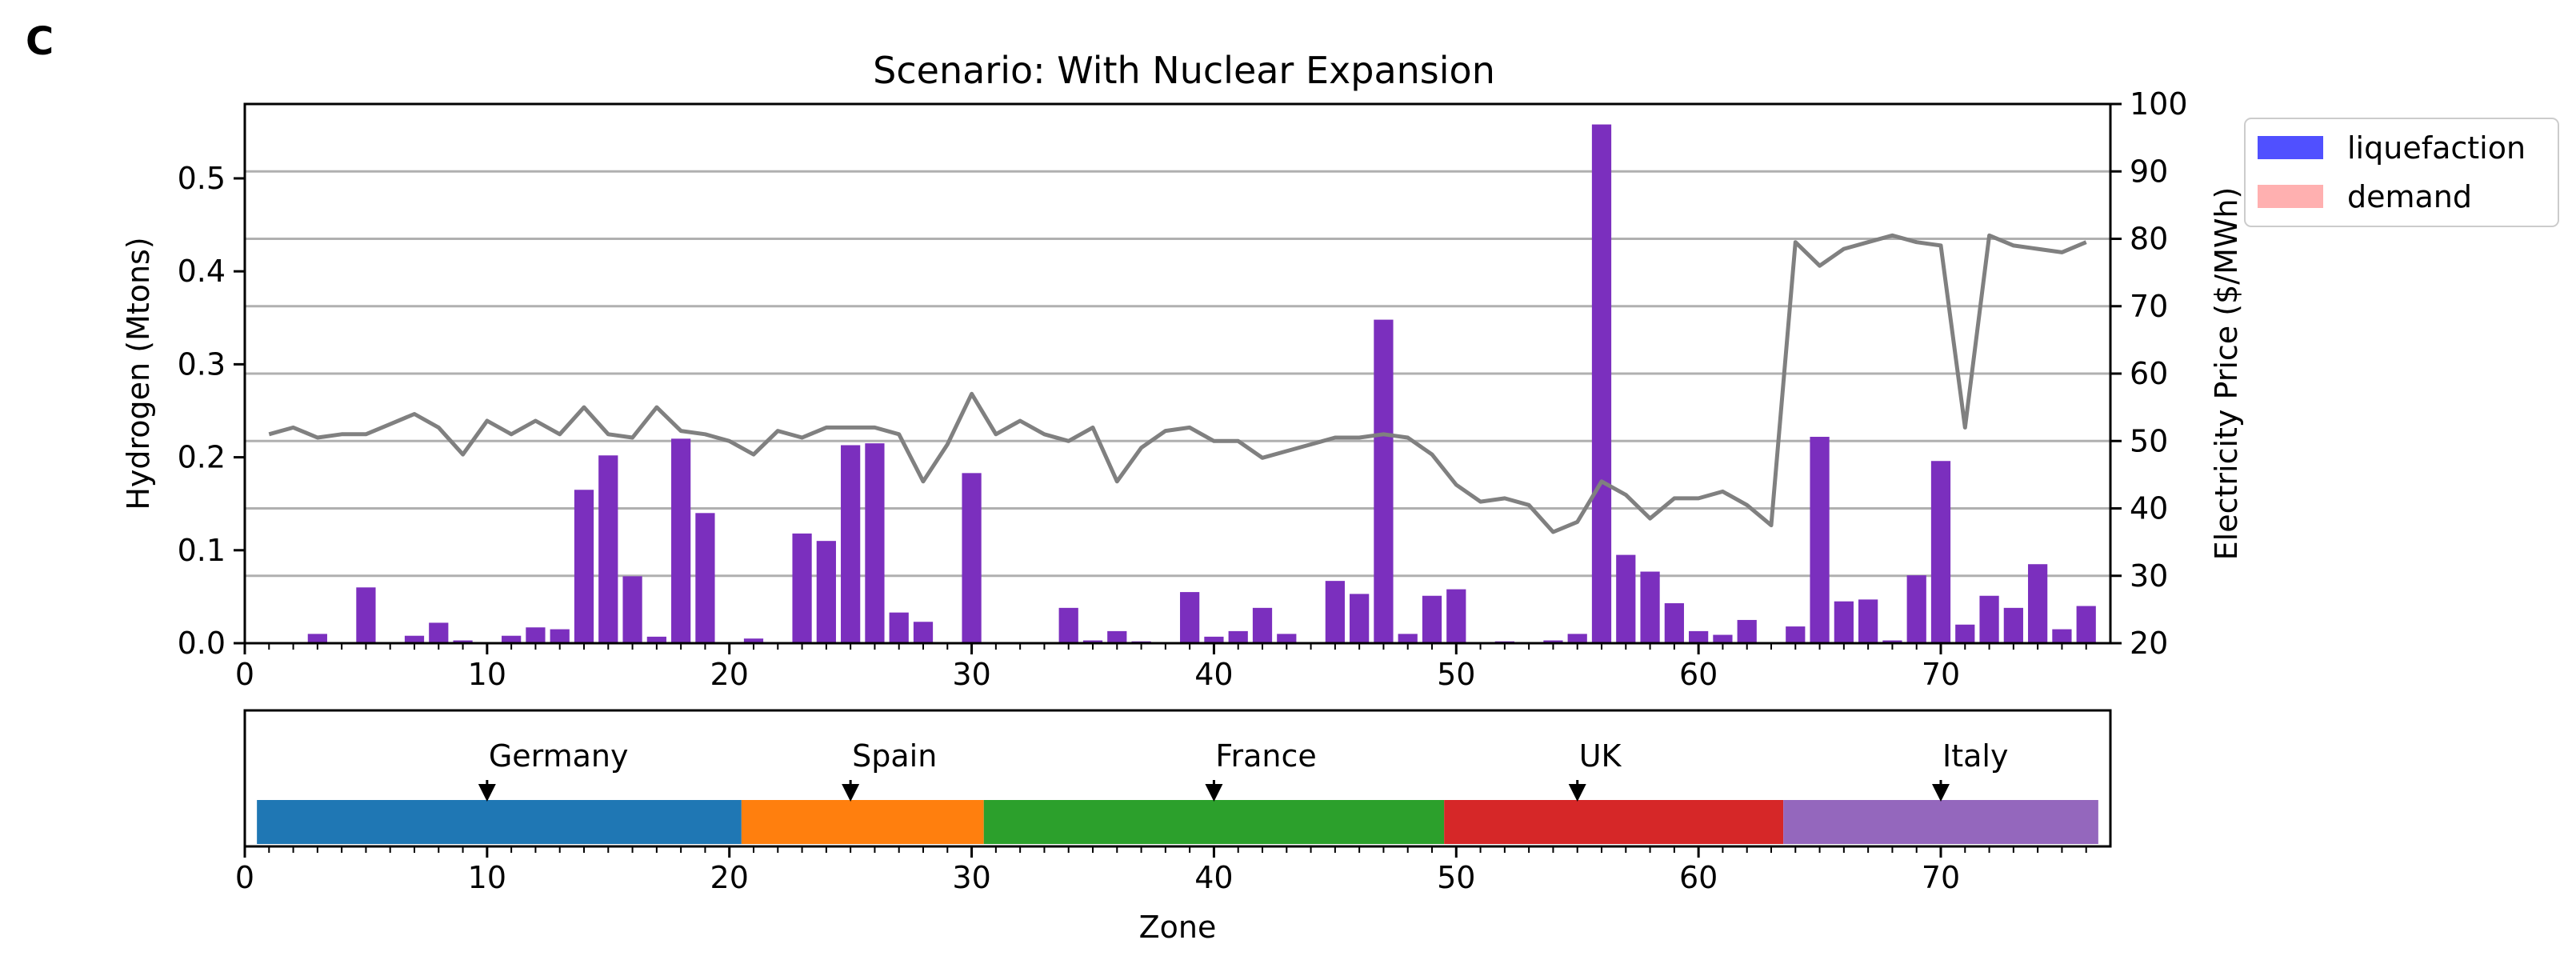 The height and width of the screenshot is (968, 2576). Describe the element at coordinates (2159, 104) in the screenshot. I see `y2-tick-label: 100` at that location.